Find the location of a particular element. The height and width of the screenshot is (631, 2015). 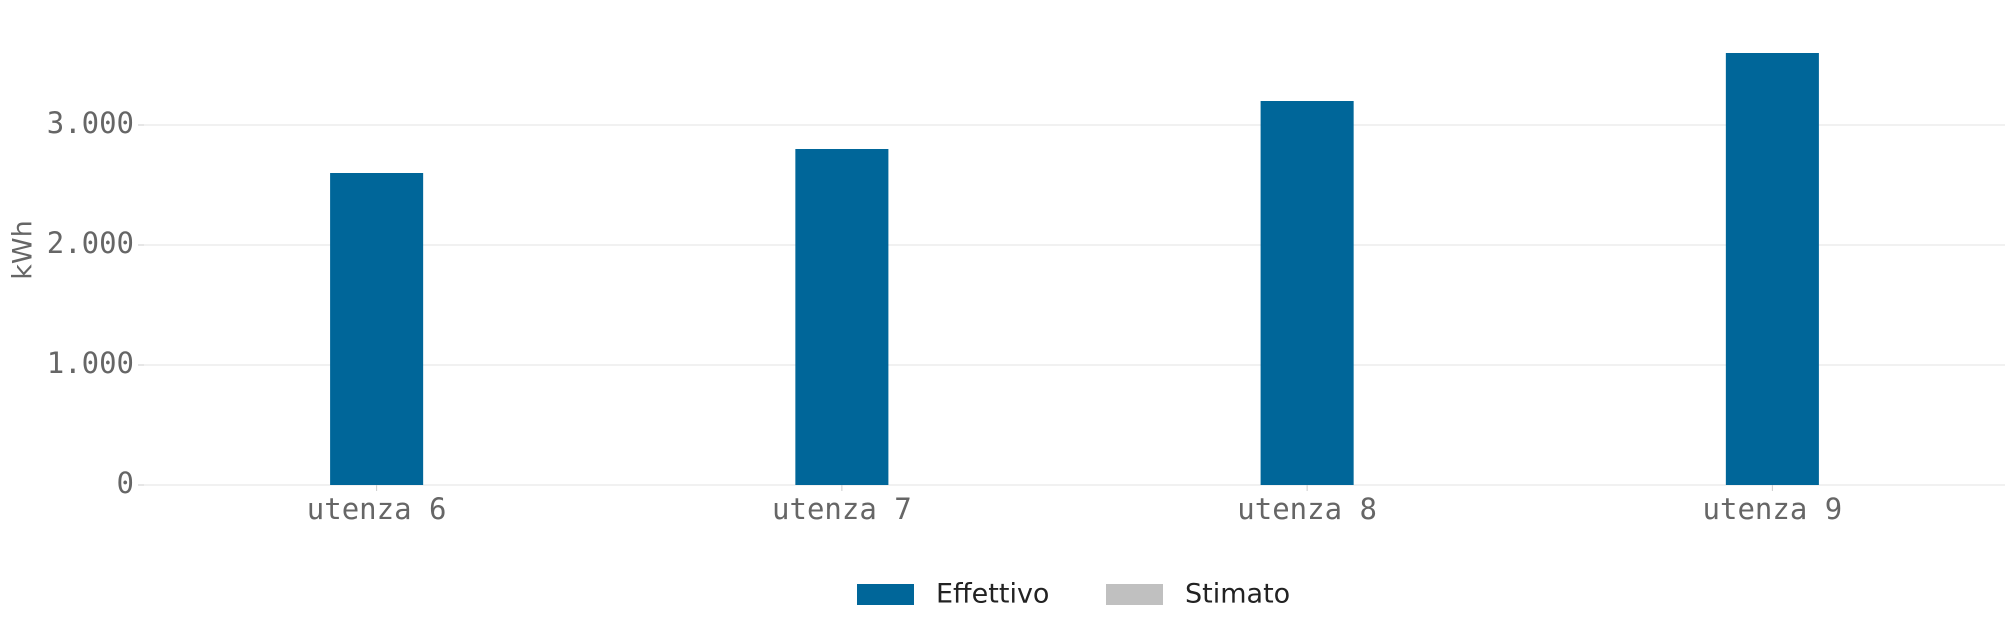

legend-label: Stimato is located at coordinates (1237, 594).